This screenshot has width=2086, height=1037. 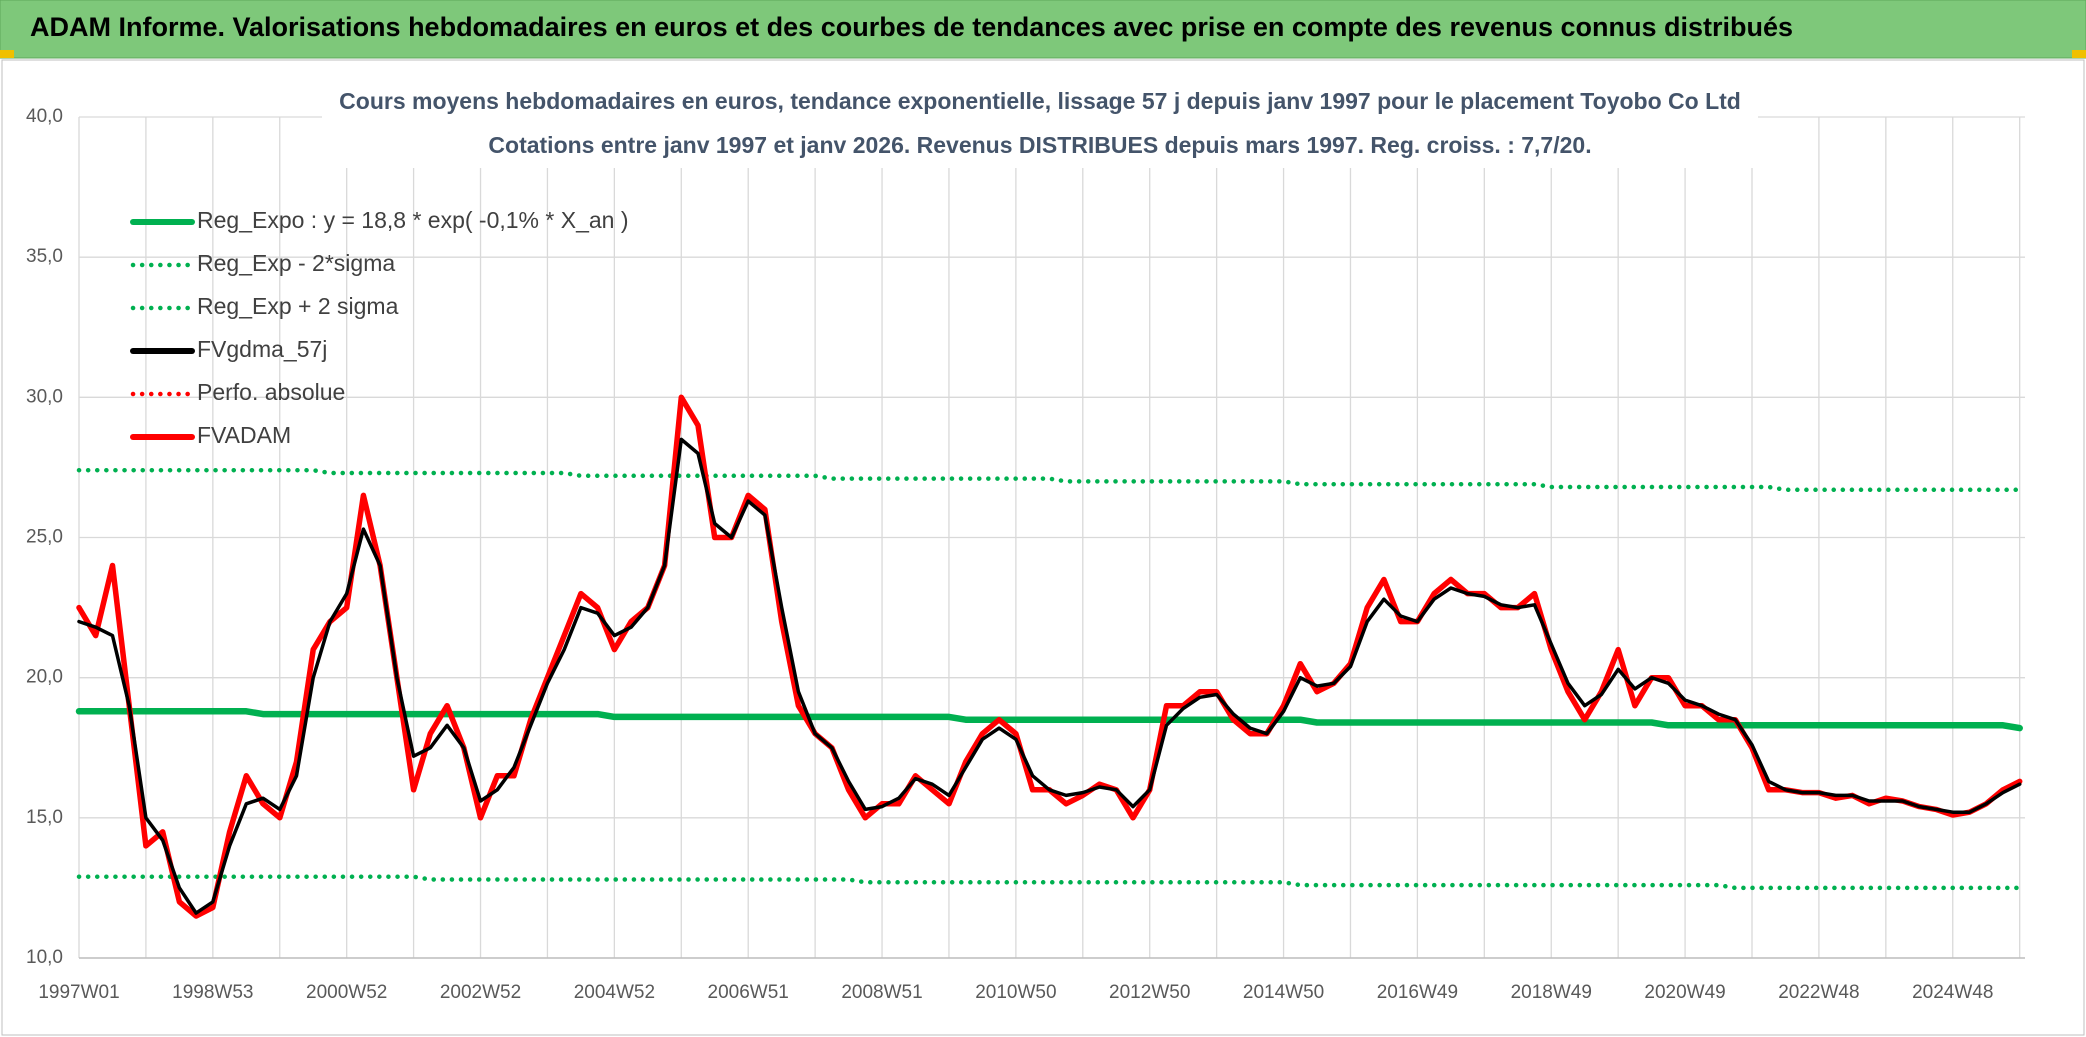 What do you see at coordinates (1040, 125) in the screenshot?
I see `title-bg` at bounding box center [1040, 125].